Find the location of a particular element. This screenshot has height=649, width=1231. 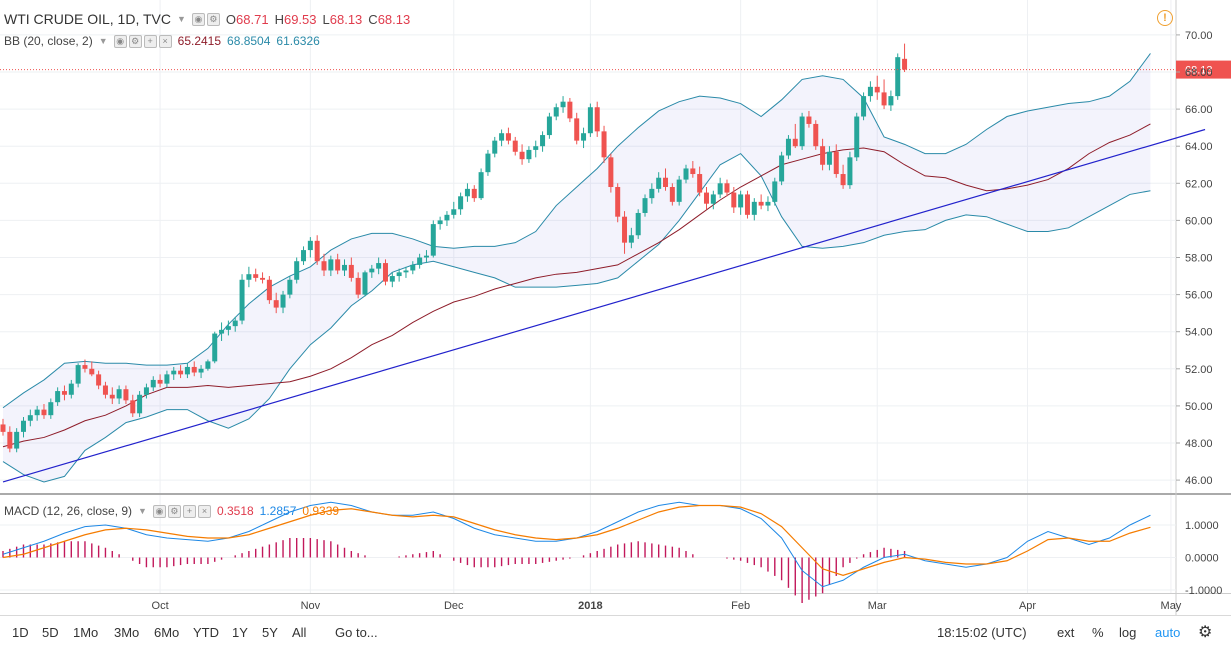

auto-toggle: auto is located at coordinates (1168, 632).